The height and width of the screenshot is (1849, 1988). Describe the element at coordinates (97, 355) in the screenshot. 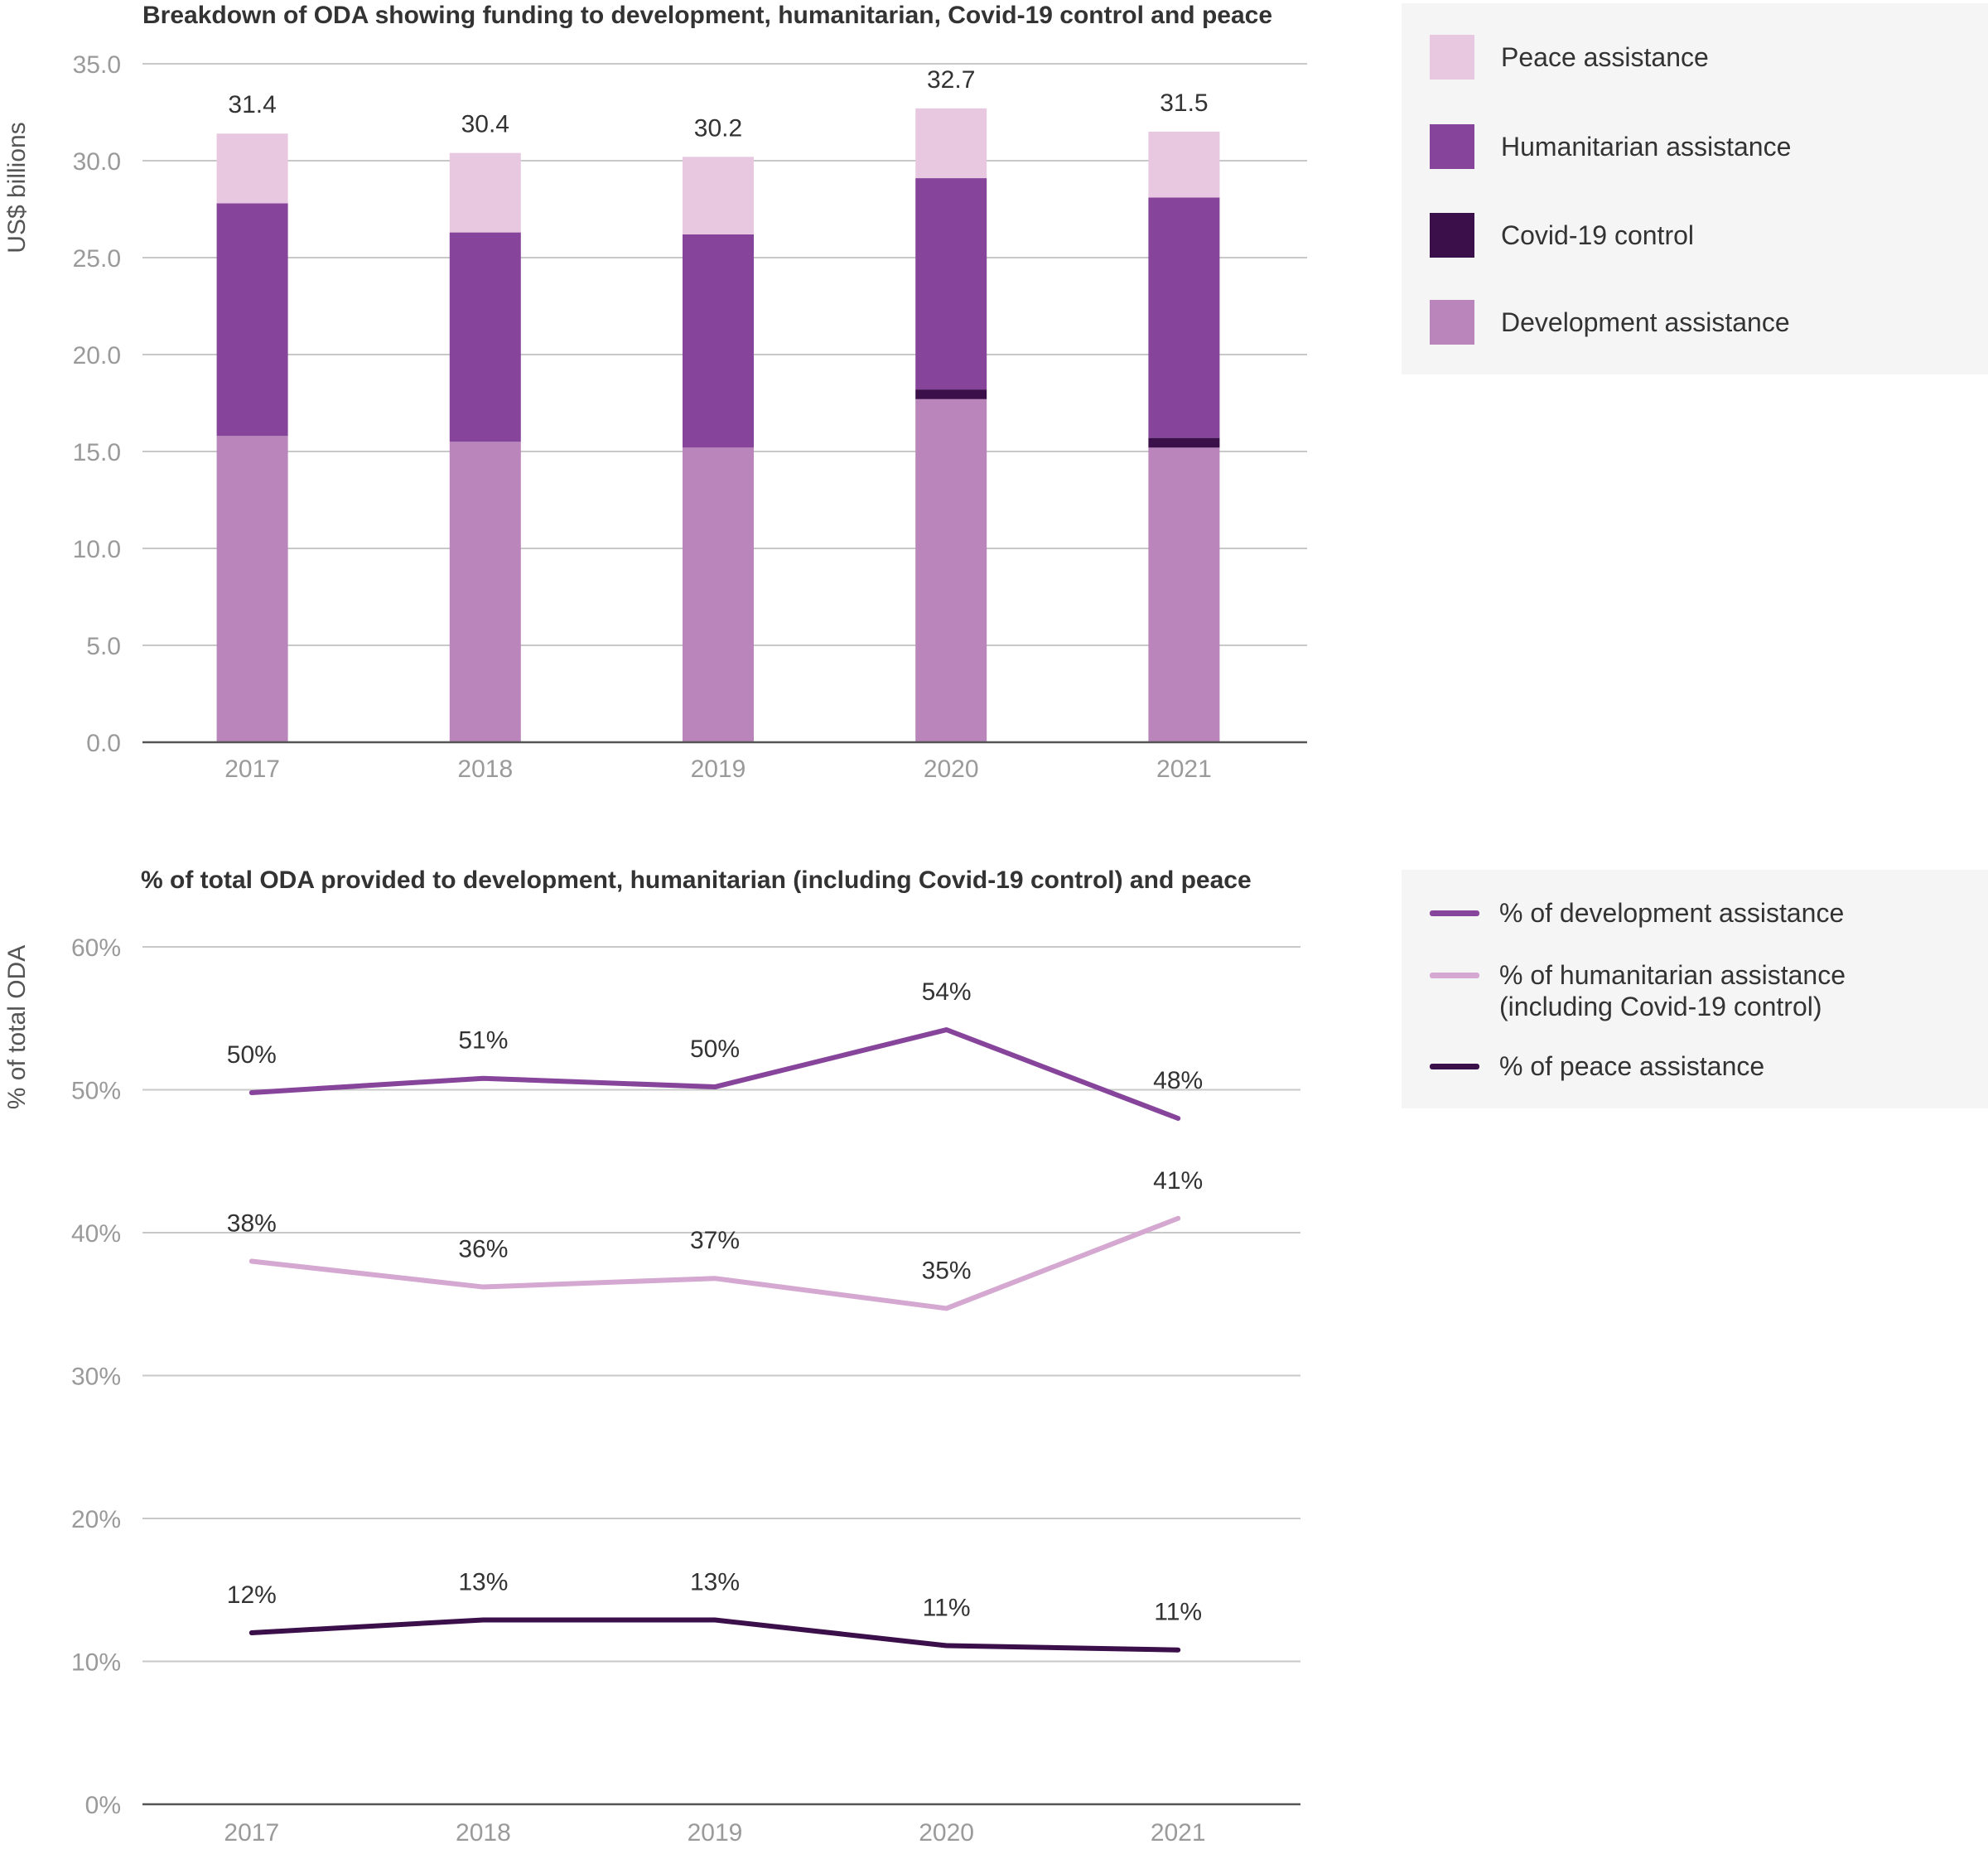

I see `y-tick-label: 20.0` at that location.